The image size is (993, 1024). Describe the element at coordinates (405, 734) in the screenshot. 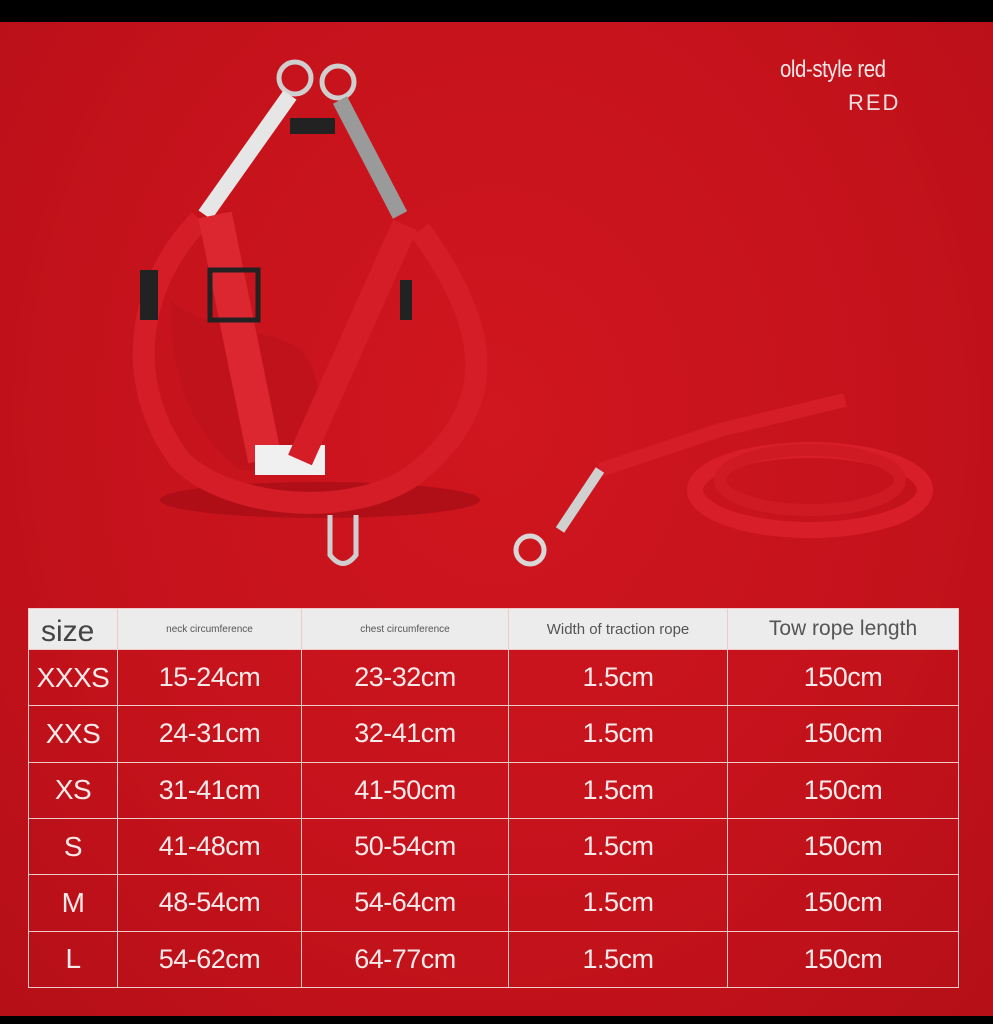

I see `cell-chest: 32-41cm` at that location.